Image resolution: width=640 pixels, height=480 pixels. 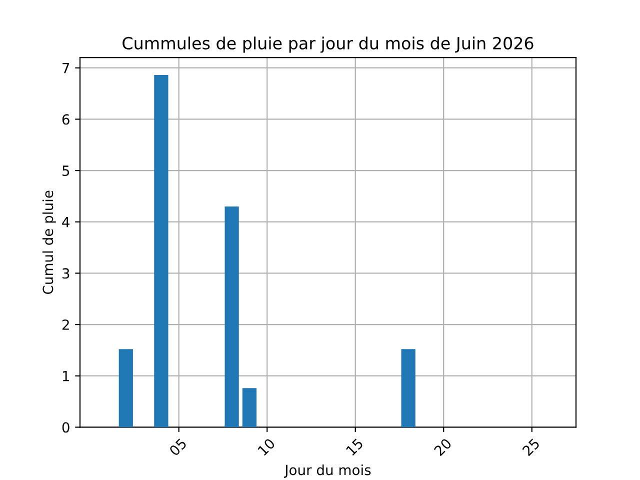 What do you see at coordinates (178, 447) in the screenshot?
I see `x-tick-label: 05` at bounding box center [178, 447].